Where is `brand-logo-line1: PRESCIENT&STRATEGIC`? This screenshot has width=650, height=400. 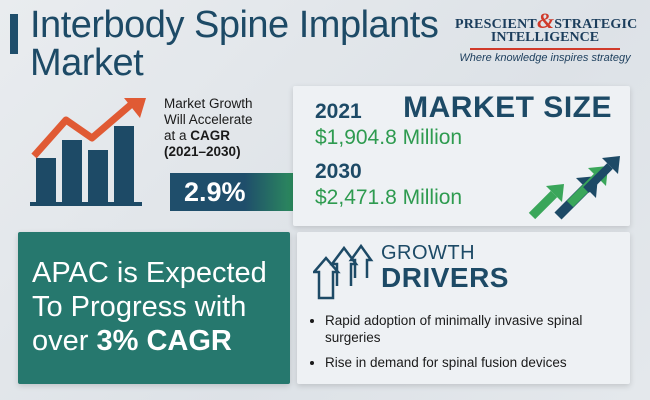
brand-logo-line1: PRESCIENT&STRATEGIC is located at coordinates (546, 21).